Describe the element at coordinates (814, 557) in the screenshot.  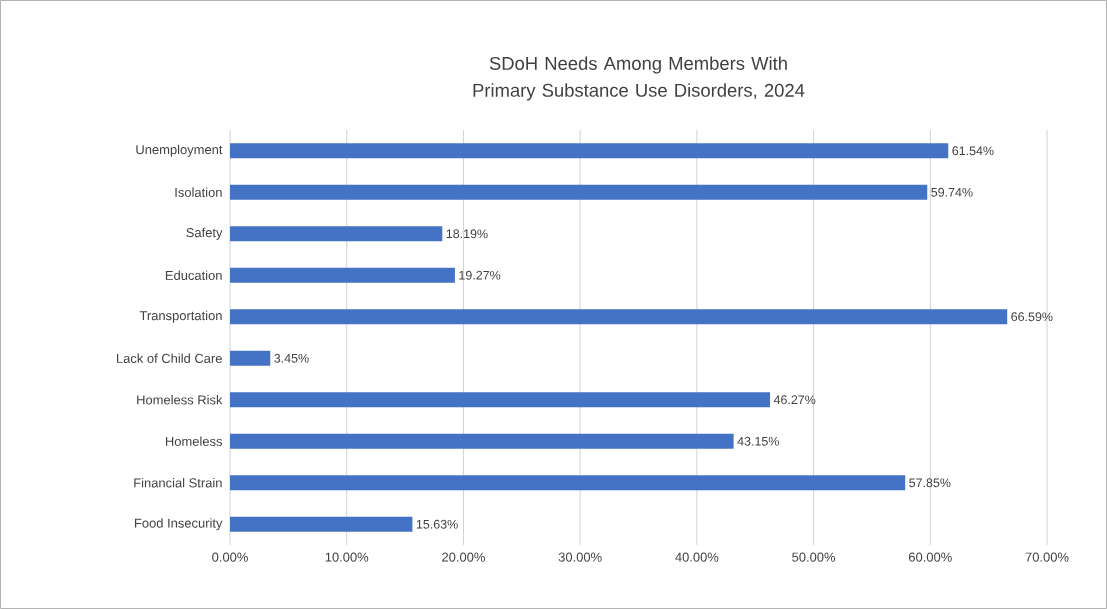
I see `x-tick-label: 50.00%` at that location.